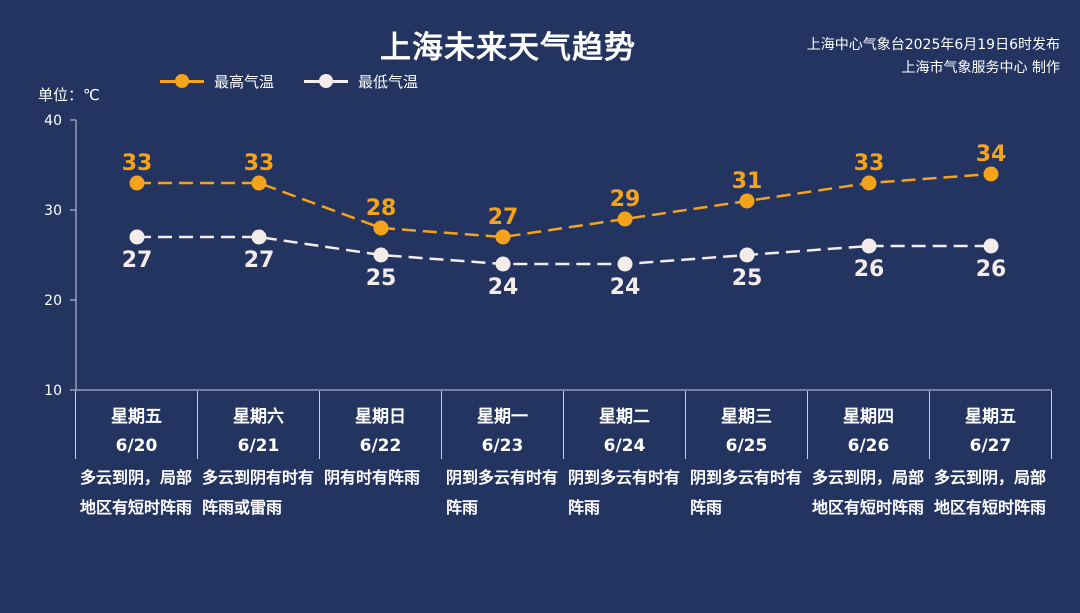 Image resolution: width=1080 pixels, height=613 pixels. What do you see at coordinates (69, 95) in the screenshot?
I see `unit-label: 单位：℃` at bounding box center [69, 95].